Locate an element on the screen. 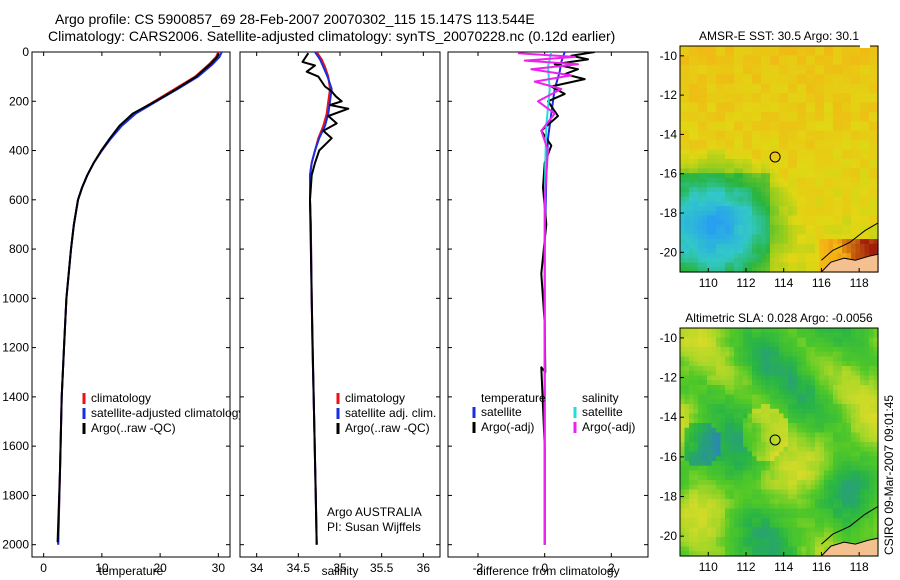  salinity-x-tick-label: 35.5 is located at coordinates (382, 568).